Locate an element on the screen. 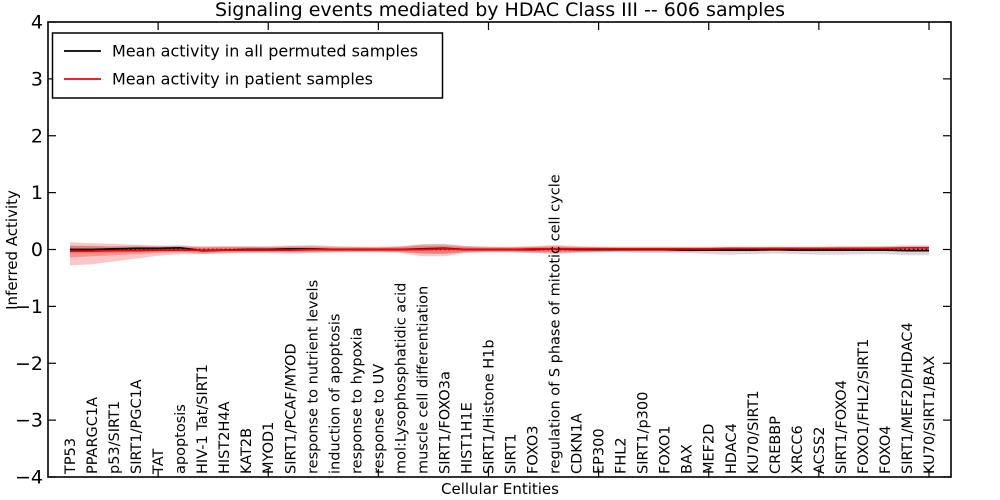 This screenshot has height=500, width=1000. y-tick-labels: 4 3 2 1 0 −1 −2 −3 −4 is located at coordinates (29, 250).